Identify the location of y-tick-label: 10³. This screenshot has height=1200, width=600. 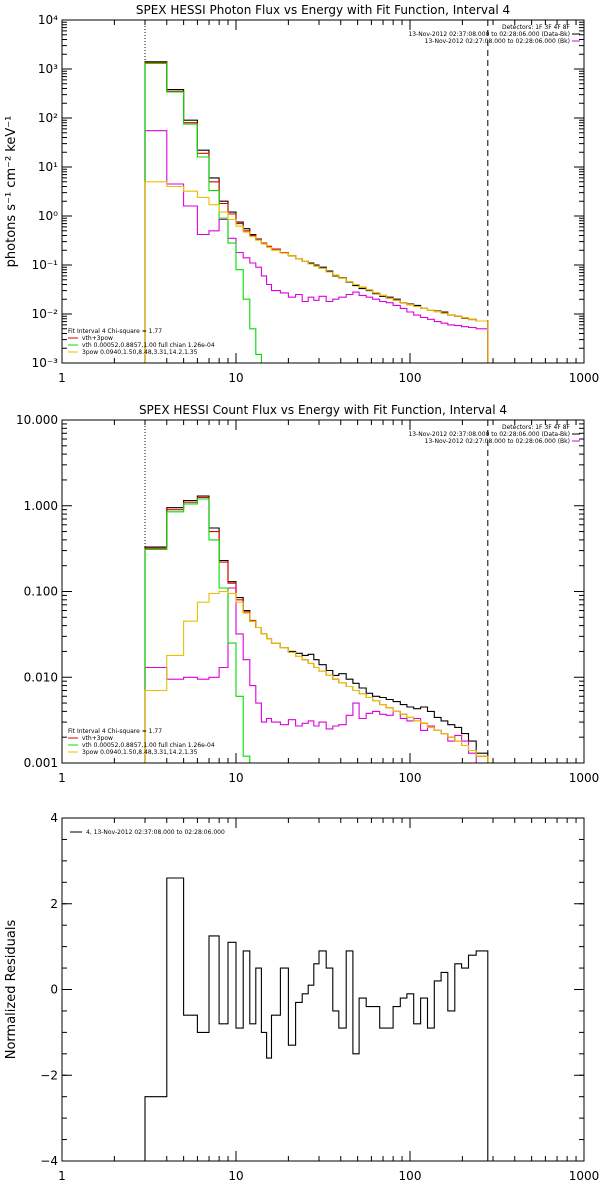
(48, 69).